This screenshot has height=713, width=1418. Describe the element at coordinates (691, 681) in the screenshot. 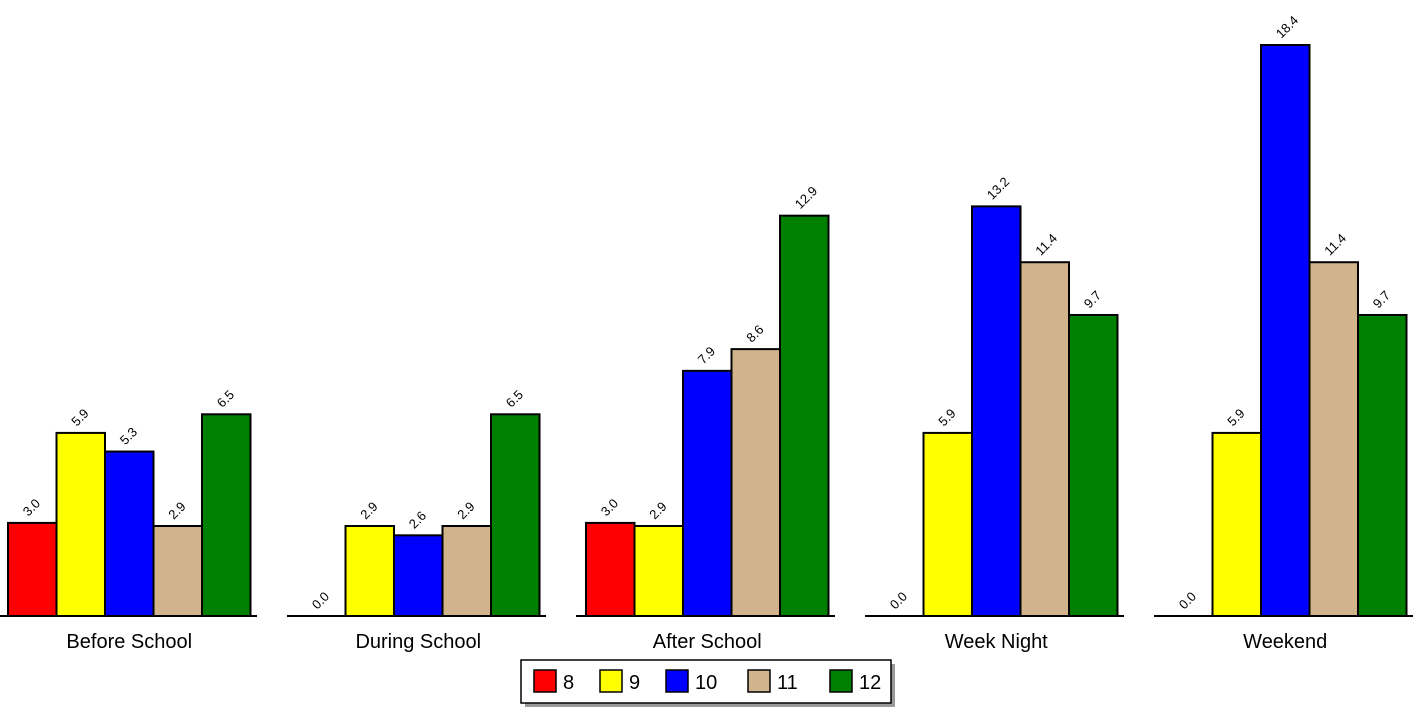

I see `legend-item-10: 10` at that location.